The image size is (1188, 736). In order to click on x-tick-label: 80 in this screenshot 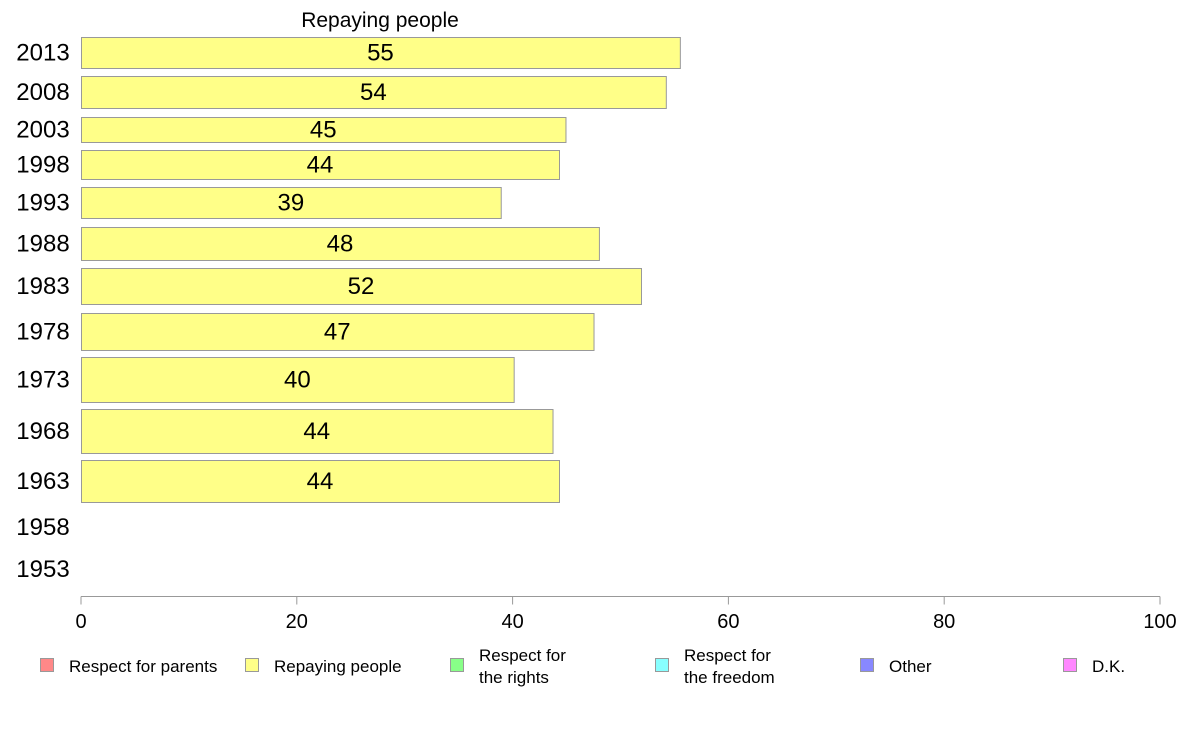, I will do `click(944, 622)`.